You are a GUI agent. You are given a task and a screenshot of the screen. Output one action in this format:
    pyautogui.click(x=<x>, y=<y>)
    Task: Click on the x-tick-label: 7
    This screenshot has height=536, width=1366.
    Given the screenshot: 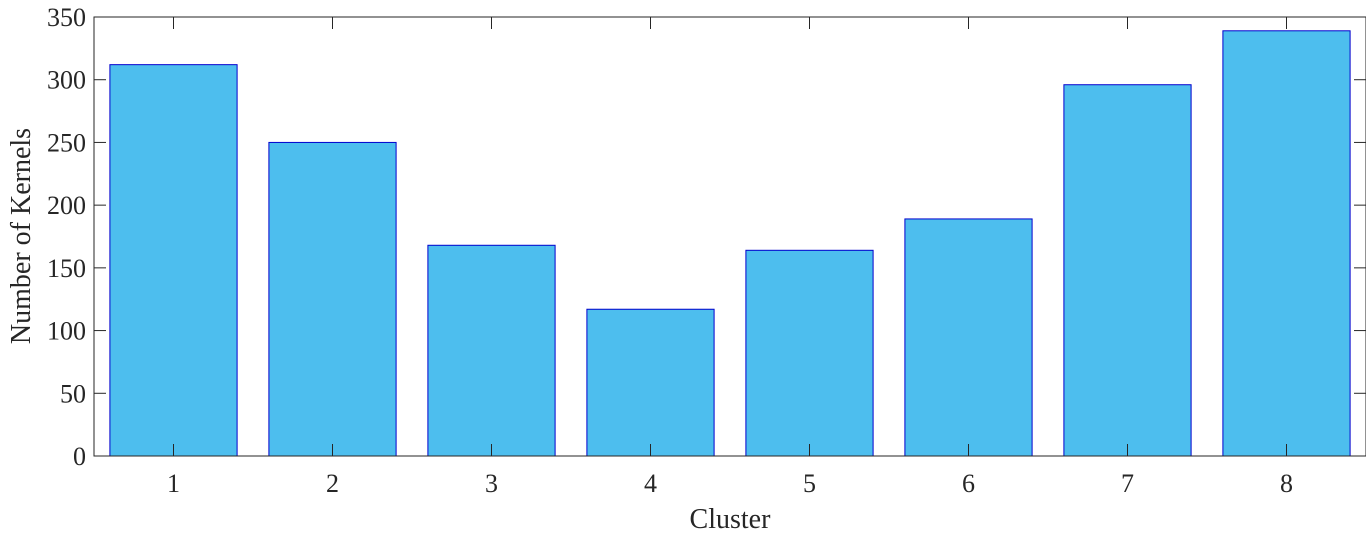 What is the action you would take?
    pyautogui.click(x=1127, y=483)
    